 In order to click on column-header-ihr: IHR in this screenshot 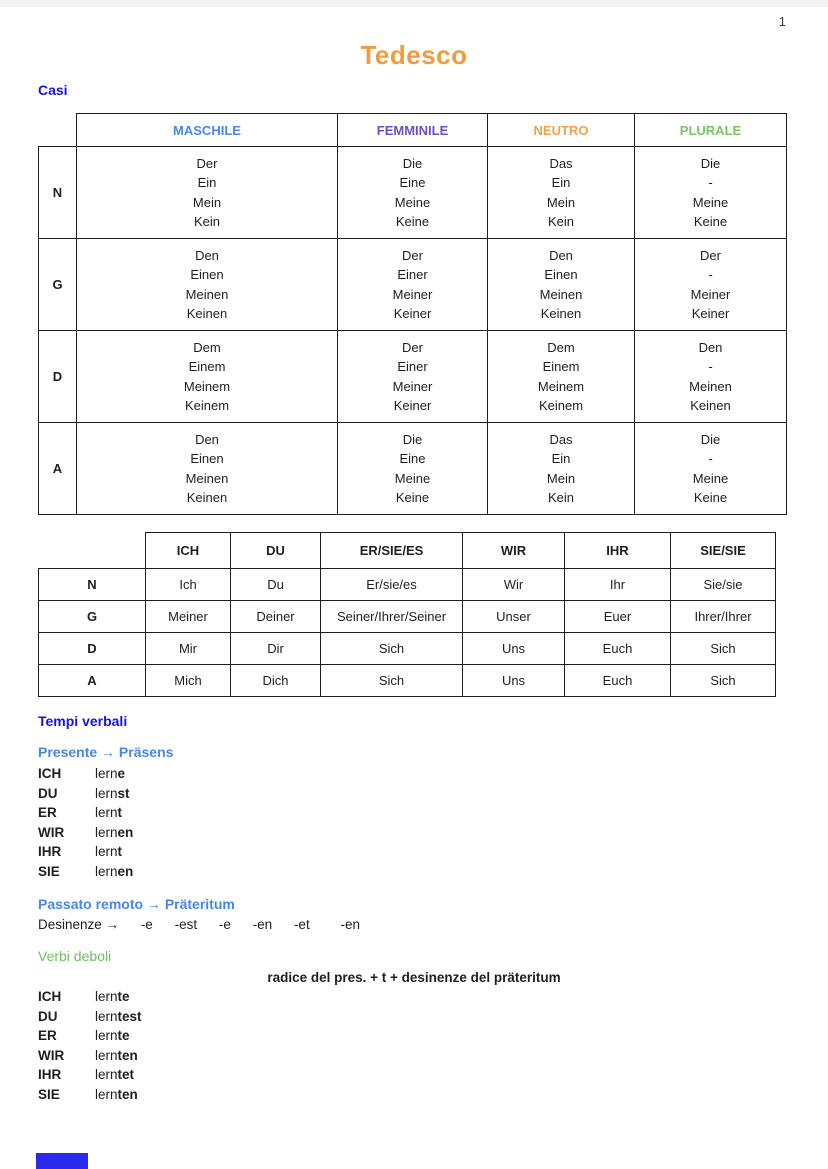, I will do `click(617, 550)`.